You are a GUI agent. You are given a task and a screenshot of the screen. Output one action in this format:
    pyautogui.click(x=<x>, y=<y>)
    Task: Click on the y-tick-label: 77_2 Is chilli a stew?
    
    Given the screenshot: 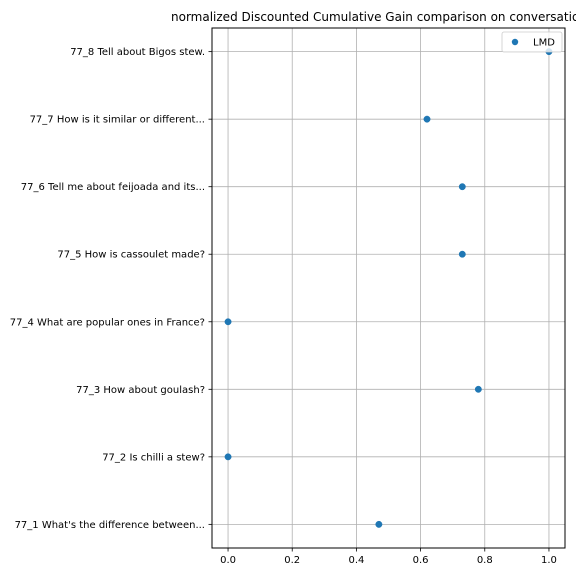 What is the action you would take?
    pyautogui.click(x=153, y=457)
    